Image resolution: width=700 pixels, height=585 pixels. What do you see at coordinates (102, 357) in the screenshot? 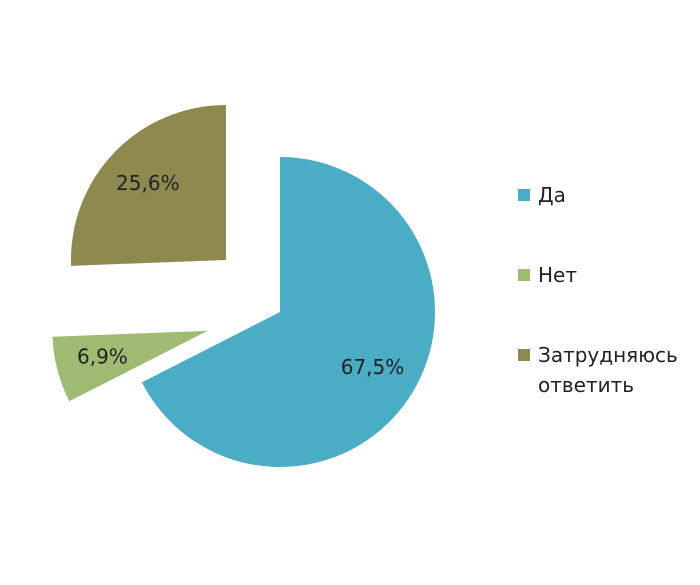
I see `data-label: 6,9%` at bounding box center [102, 357].